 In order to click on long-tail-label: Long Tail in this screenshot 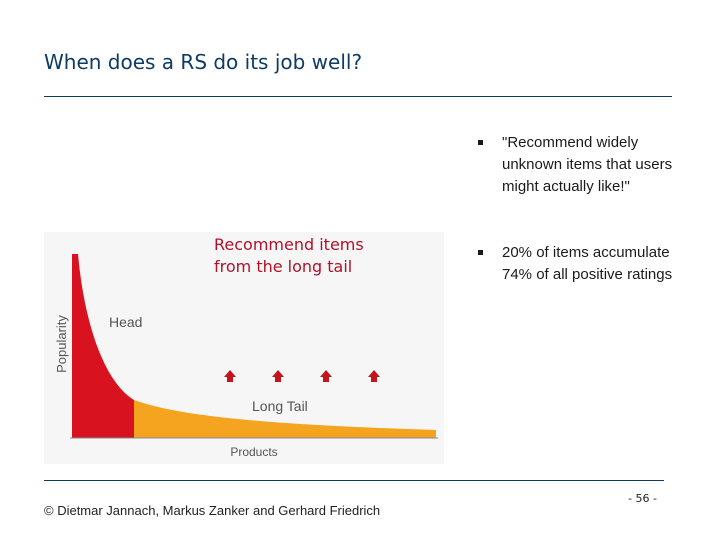, I will do `click(280, 406)`.